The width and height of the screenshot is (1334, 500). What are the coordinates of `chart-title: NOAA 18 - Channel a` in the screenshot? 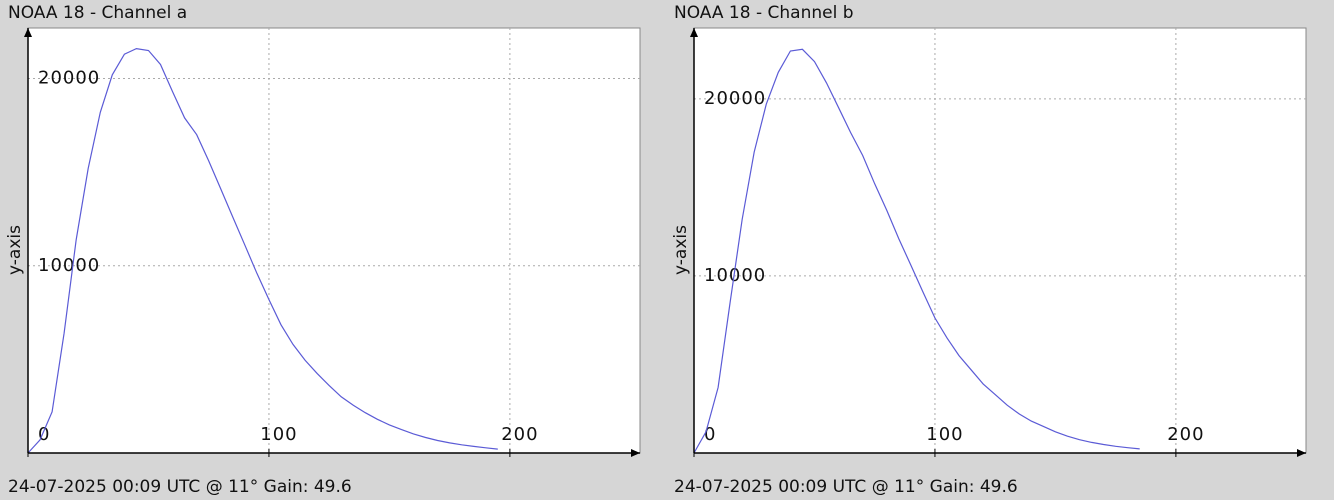 It's located at (97, 13).